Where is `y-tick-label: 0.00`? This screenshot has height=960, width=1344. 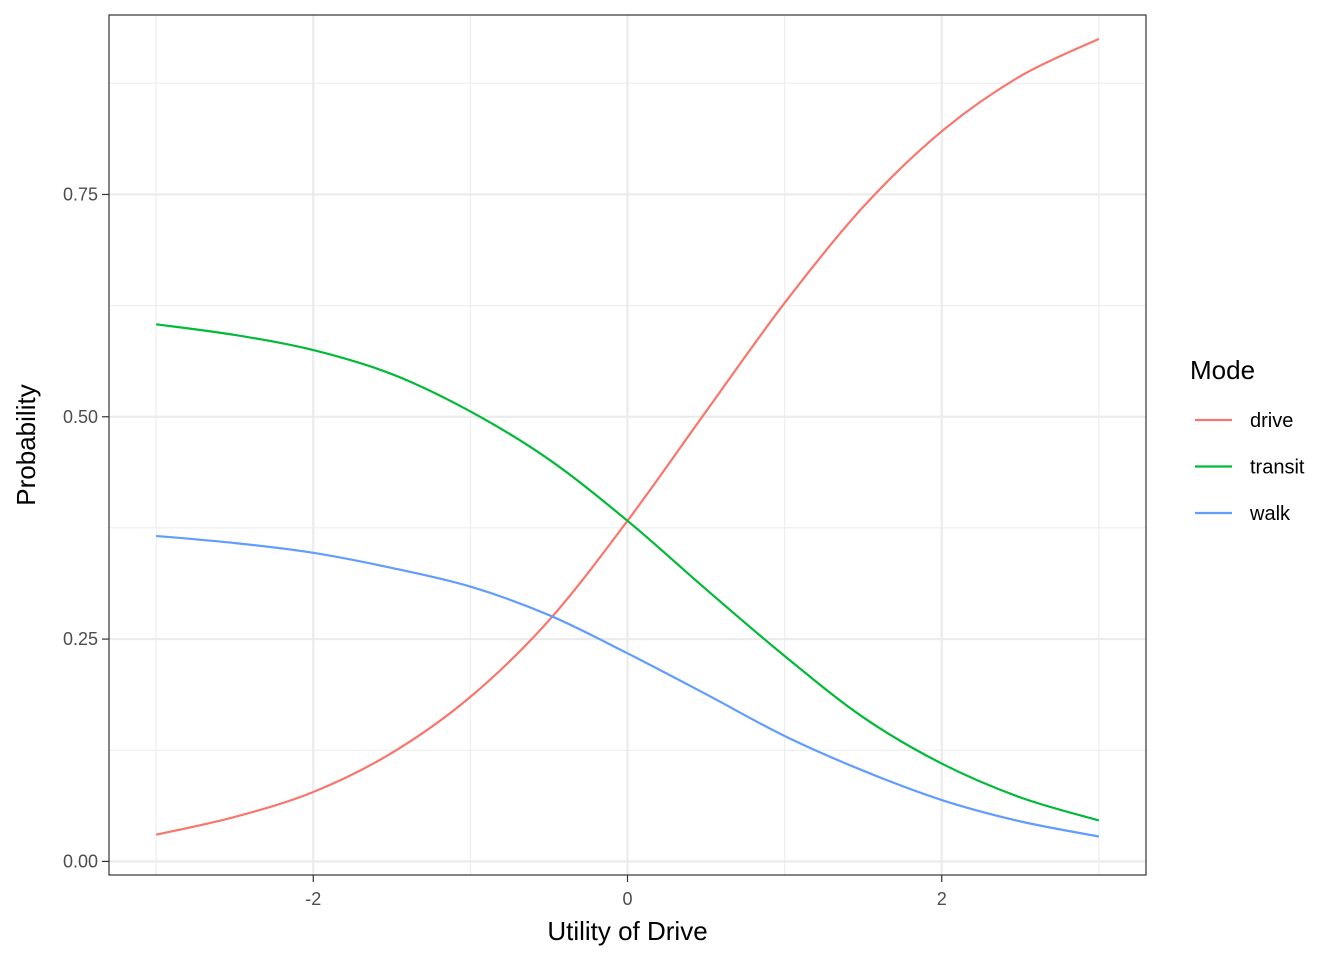 y-tick-label: 0.00 is located at coordinates (80, 861).